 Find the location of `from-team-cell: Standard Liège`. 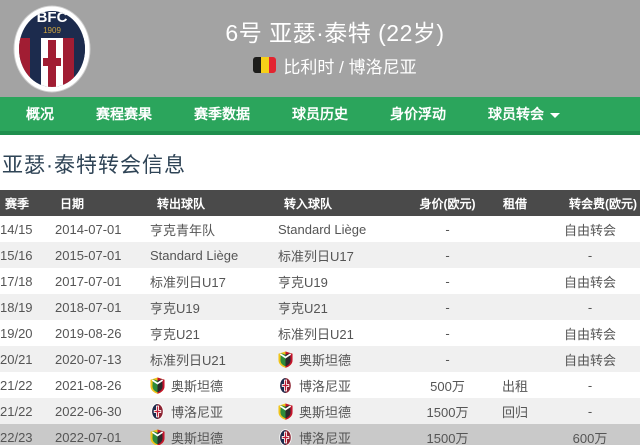

from-team-cell: Standard Liège is located at coordinates (214, 255).